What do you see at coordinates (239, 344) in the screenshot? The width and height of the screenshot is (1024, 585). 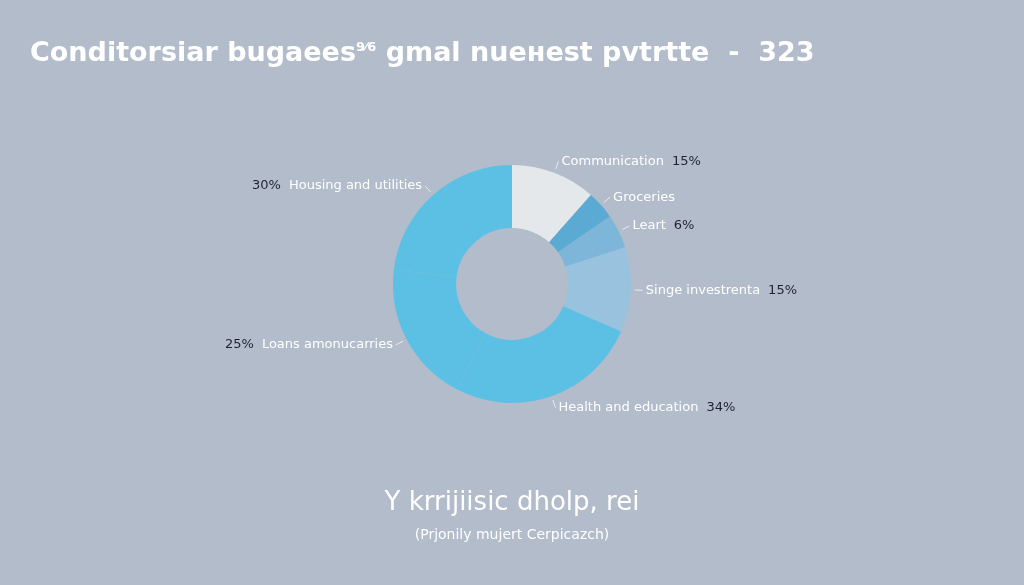 I see `data-label: 25%` at bounding box center [239, 344].